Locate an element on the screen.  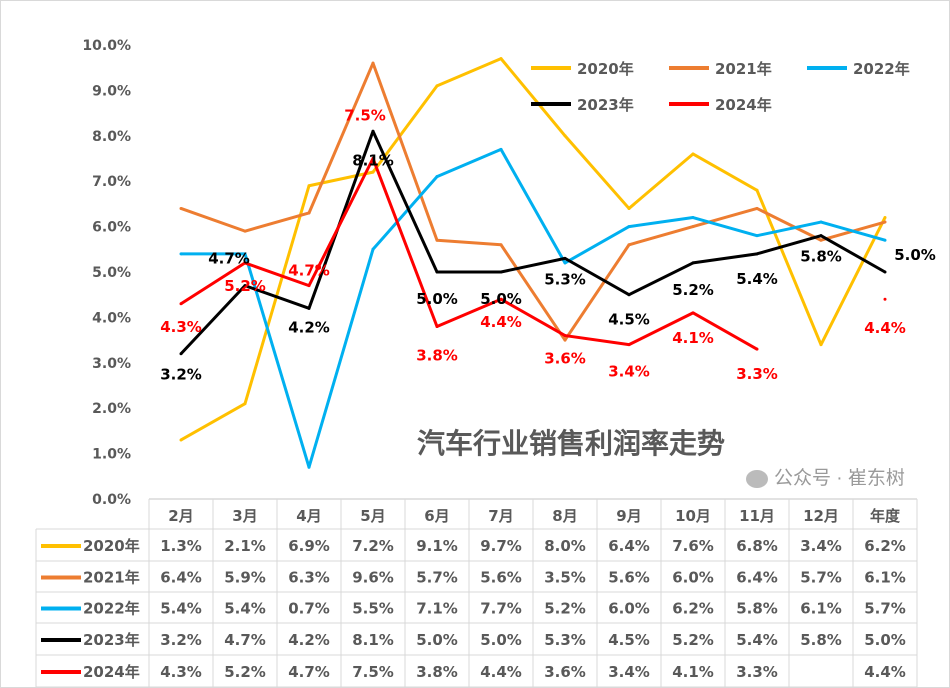
data-label: 3.6% is located at coordinates (565, 359).